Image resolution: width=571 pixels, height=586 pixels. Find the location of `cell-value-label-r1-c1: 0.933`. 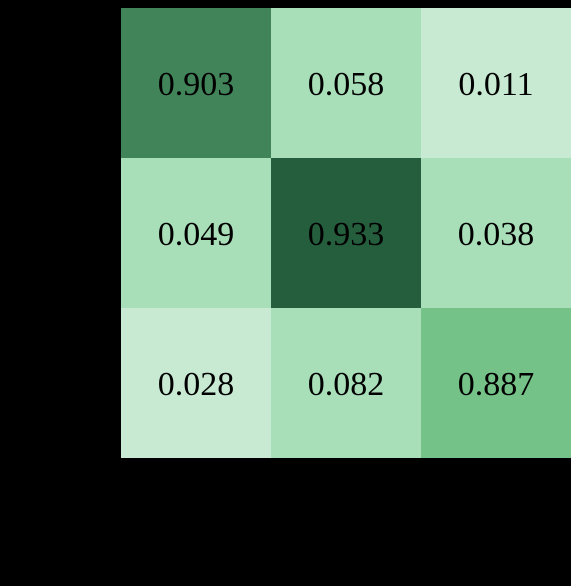

cell-value-label-r1-c1: 0.933 is located at coordinates (346, 234).